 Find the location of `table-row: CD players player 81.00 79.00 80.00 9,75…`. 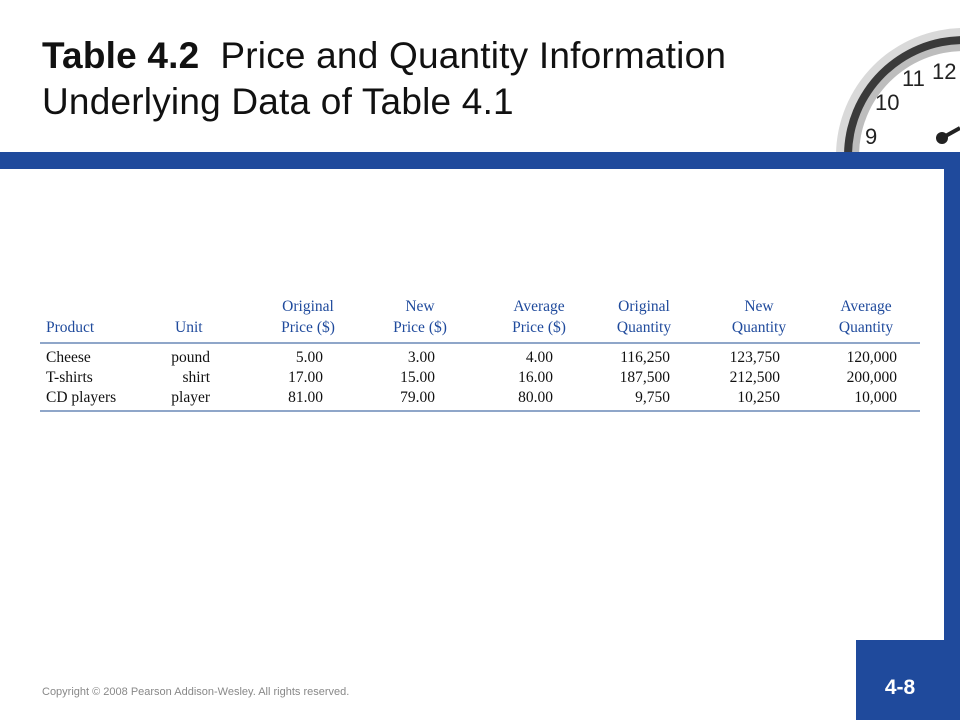

table-row: CD players player 81.00 79.00 80.00 9,75… is located at coordinates (480, 398).